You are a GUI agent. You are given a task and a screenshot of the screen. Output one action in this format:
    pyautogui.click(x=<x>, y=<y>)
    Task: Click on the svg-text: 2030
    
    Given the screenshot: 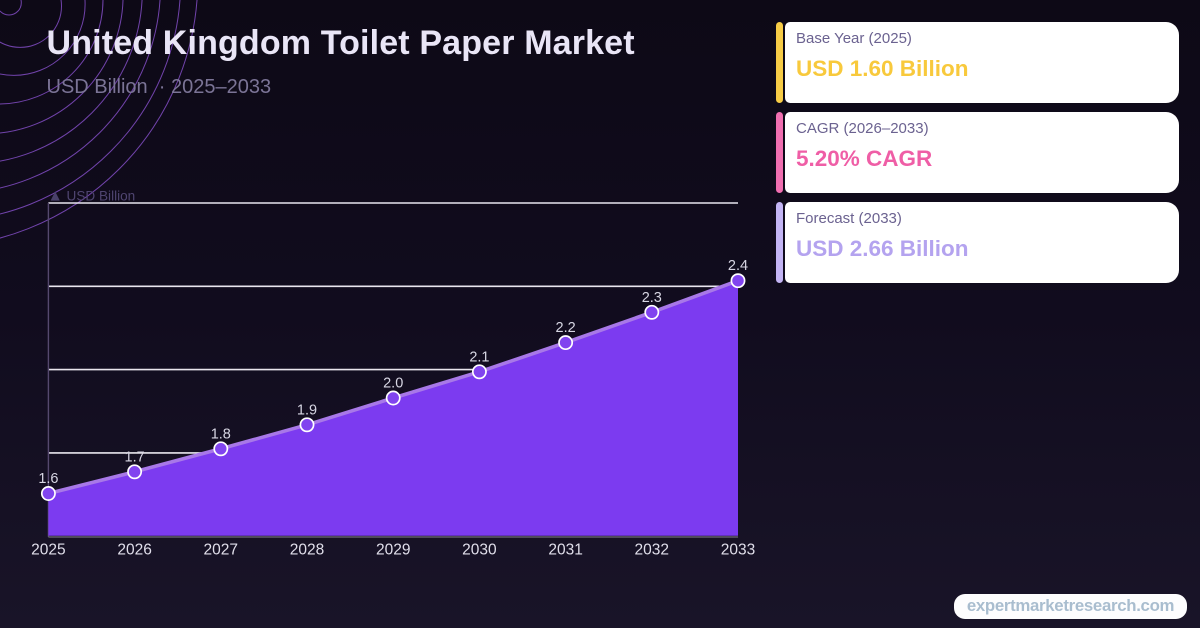 What is the action you would take?
    pyautogui.click(x=479, y=549)
    